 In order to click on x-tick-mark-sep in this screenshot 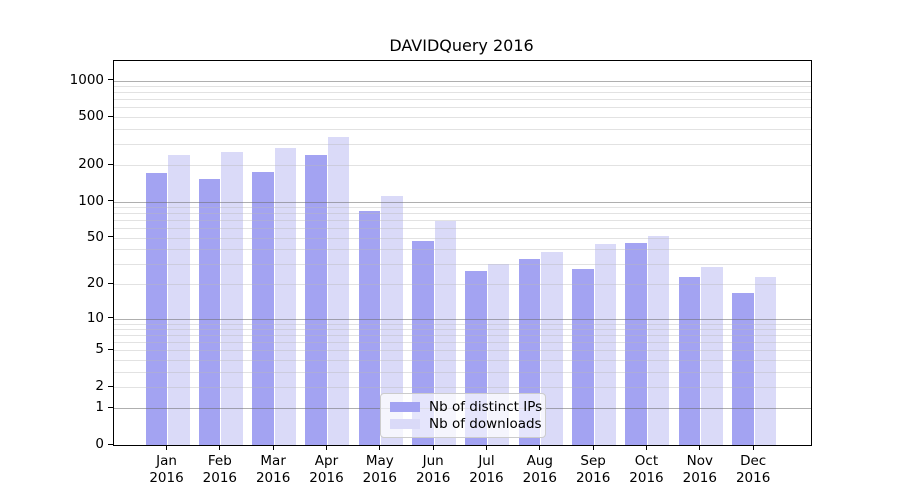, I will do `click(593, 448)`.